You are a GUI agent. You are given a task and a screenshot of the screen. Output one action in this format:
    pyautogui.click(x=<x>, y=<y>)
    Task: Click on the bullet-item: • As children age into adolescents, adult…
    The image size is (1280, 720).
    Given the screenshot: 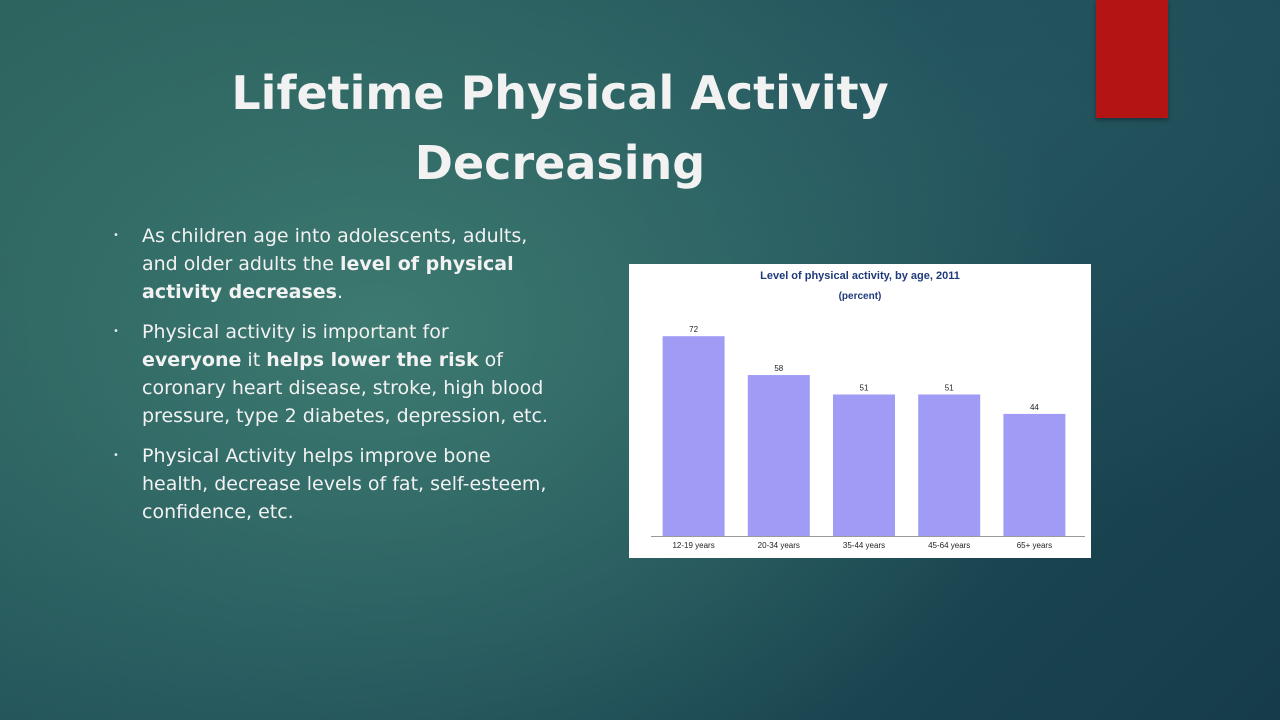 What is the action you would take?
    pyautogui.click(x=330, y=264)
    